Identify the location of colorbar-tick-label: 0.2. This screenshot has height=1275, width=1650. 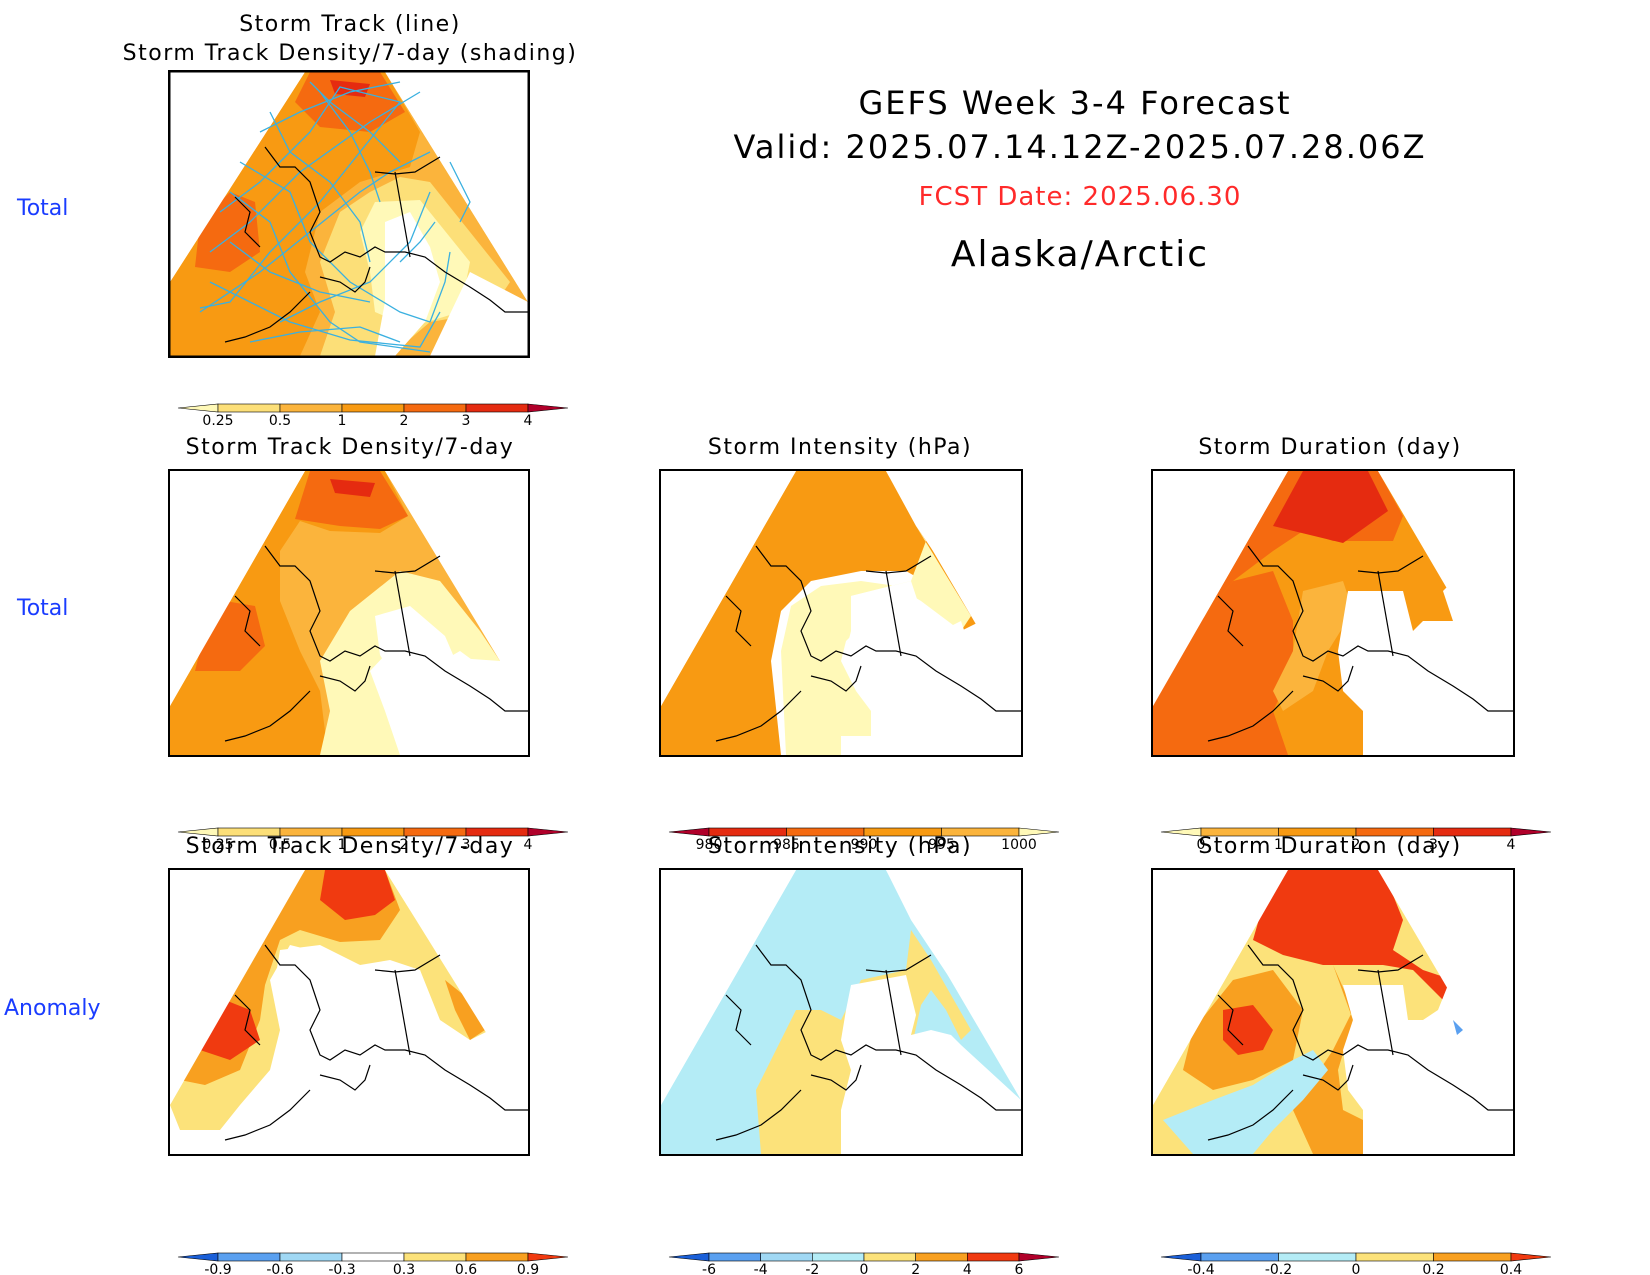
(1433, 1268).